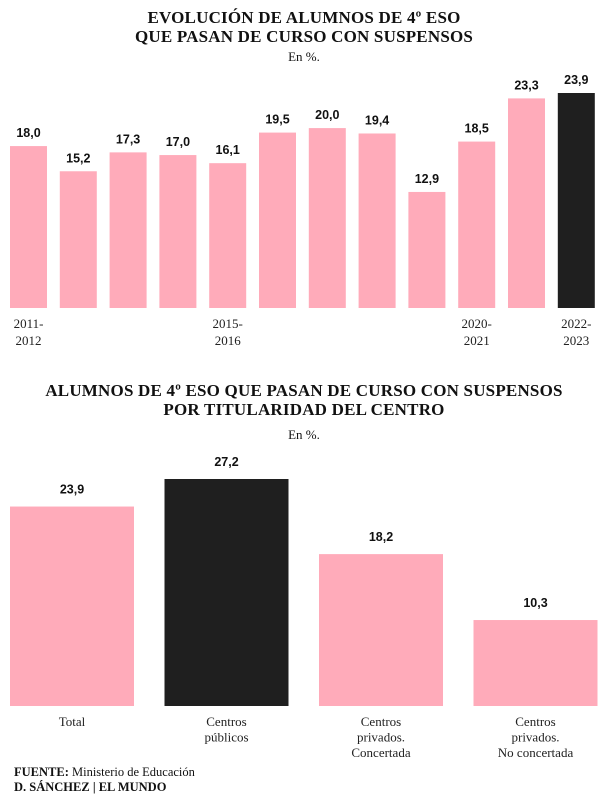  What do you see at coordinates (28, 133) in the screenshot?
I see `value-label-2011-2012: 18,0` at bounding box center [28, 133].